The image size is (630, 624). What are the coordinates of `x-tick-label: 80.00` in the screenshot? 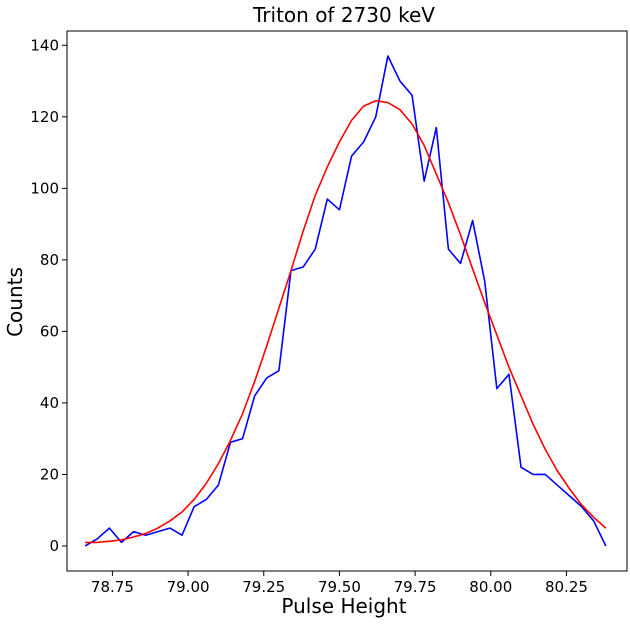 It's located at (490, 587).